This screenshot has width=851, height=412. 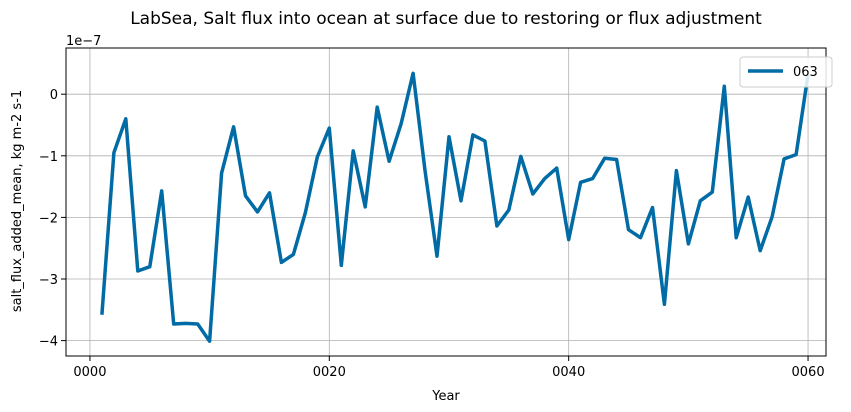 I want to click on y-axis-ticks: −4 −3 −2 −1 0, so click(x=52, y=219).